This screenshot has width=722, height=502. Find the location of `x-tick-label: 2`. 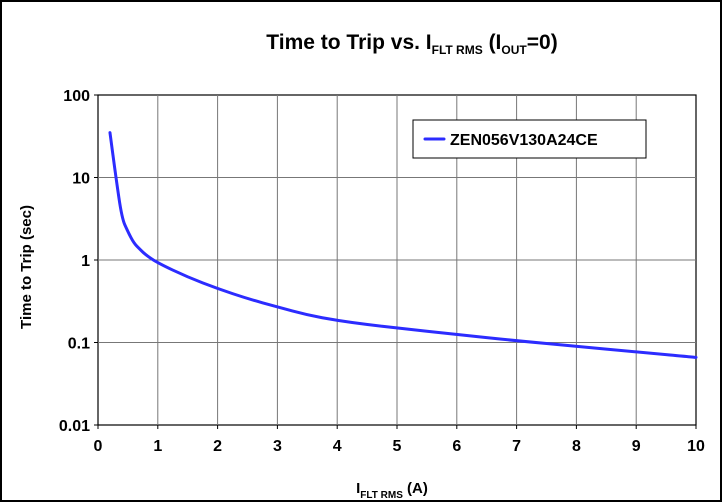

x-tick-label: 2 is located at coordinates (217, 446).